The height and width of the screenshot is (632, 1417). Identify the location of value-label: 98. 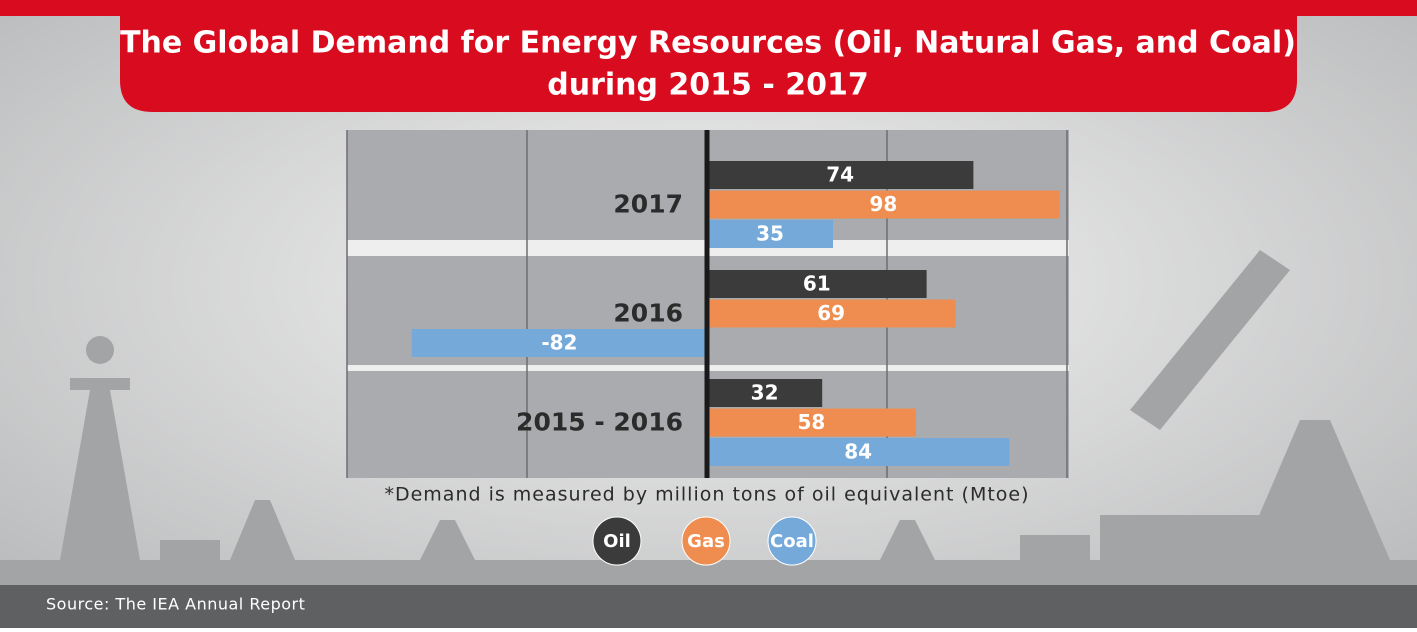
(883, 204).